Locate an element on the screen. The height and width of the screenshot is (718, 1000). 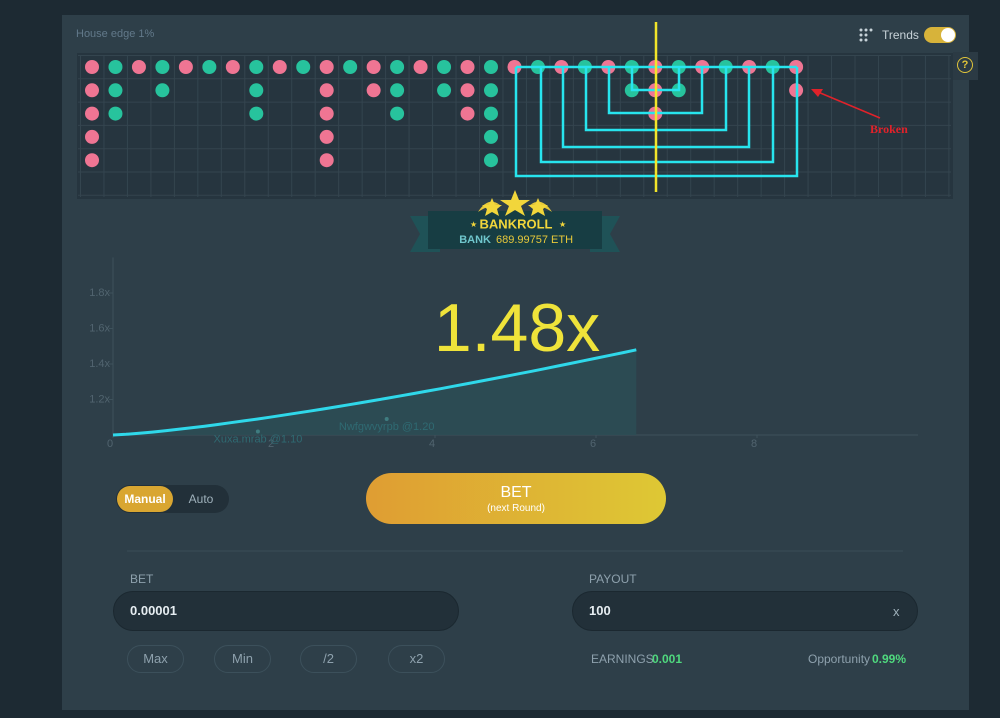
bet-button-sub: (next Round) is located at coordinates (516, 508).